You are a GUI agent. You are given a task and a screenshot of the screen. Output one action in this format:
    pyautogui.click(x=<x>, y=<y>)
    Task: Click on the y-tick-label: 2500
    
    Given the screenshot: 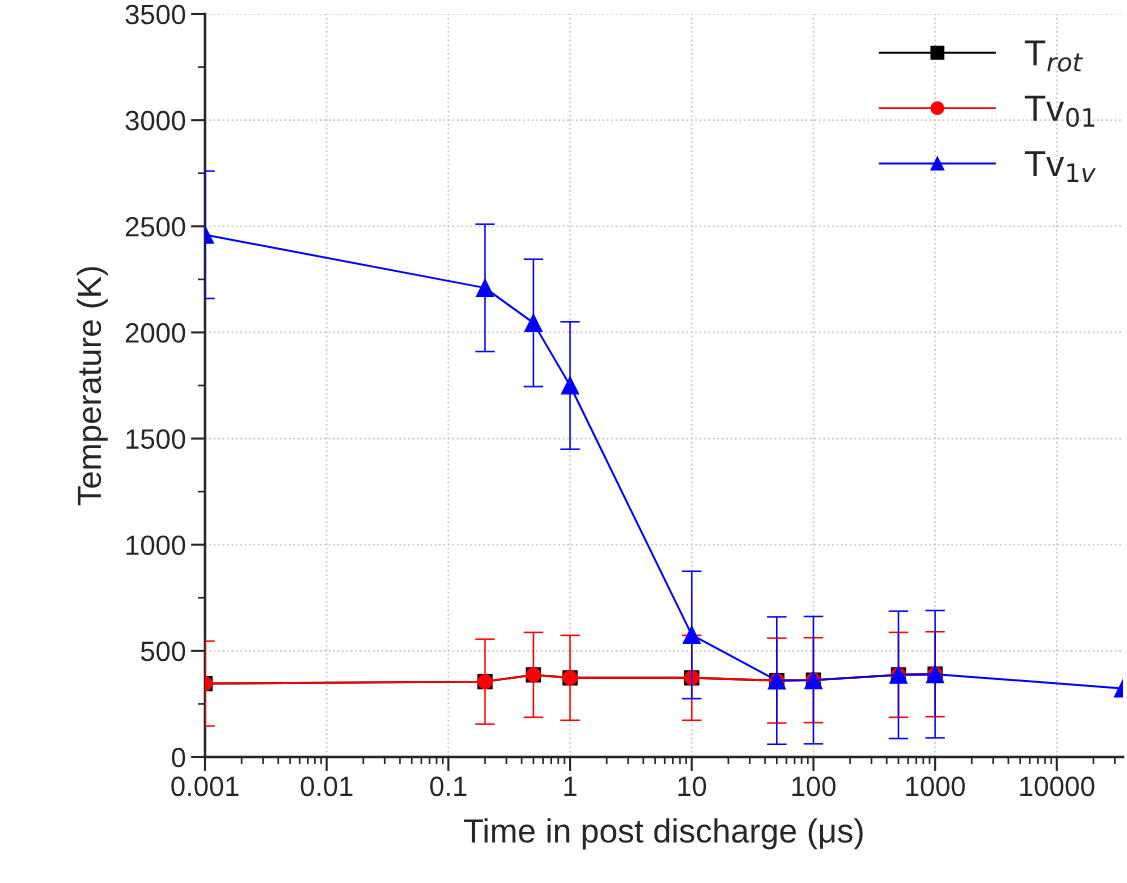 What is the action you would take?
    pyautogui.click(x=155, y=226)
    